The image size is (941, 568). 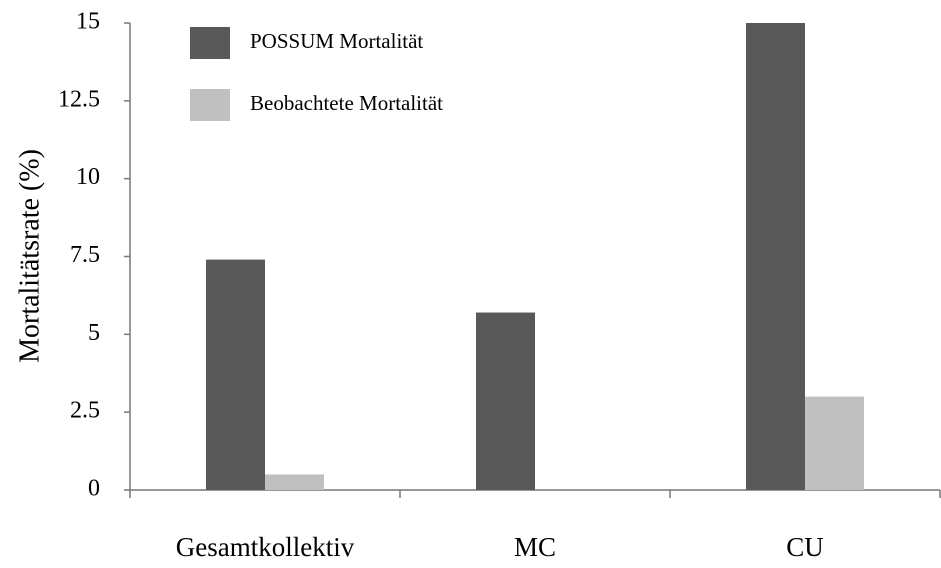 I want to click on legend-label: POSSUM Mortalität, so click(x=336, y=41).